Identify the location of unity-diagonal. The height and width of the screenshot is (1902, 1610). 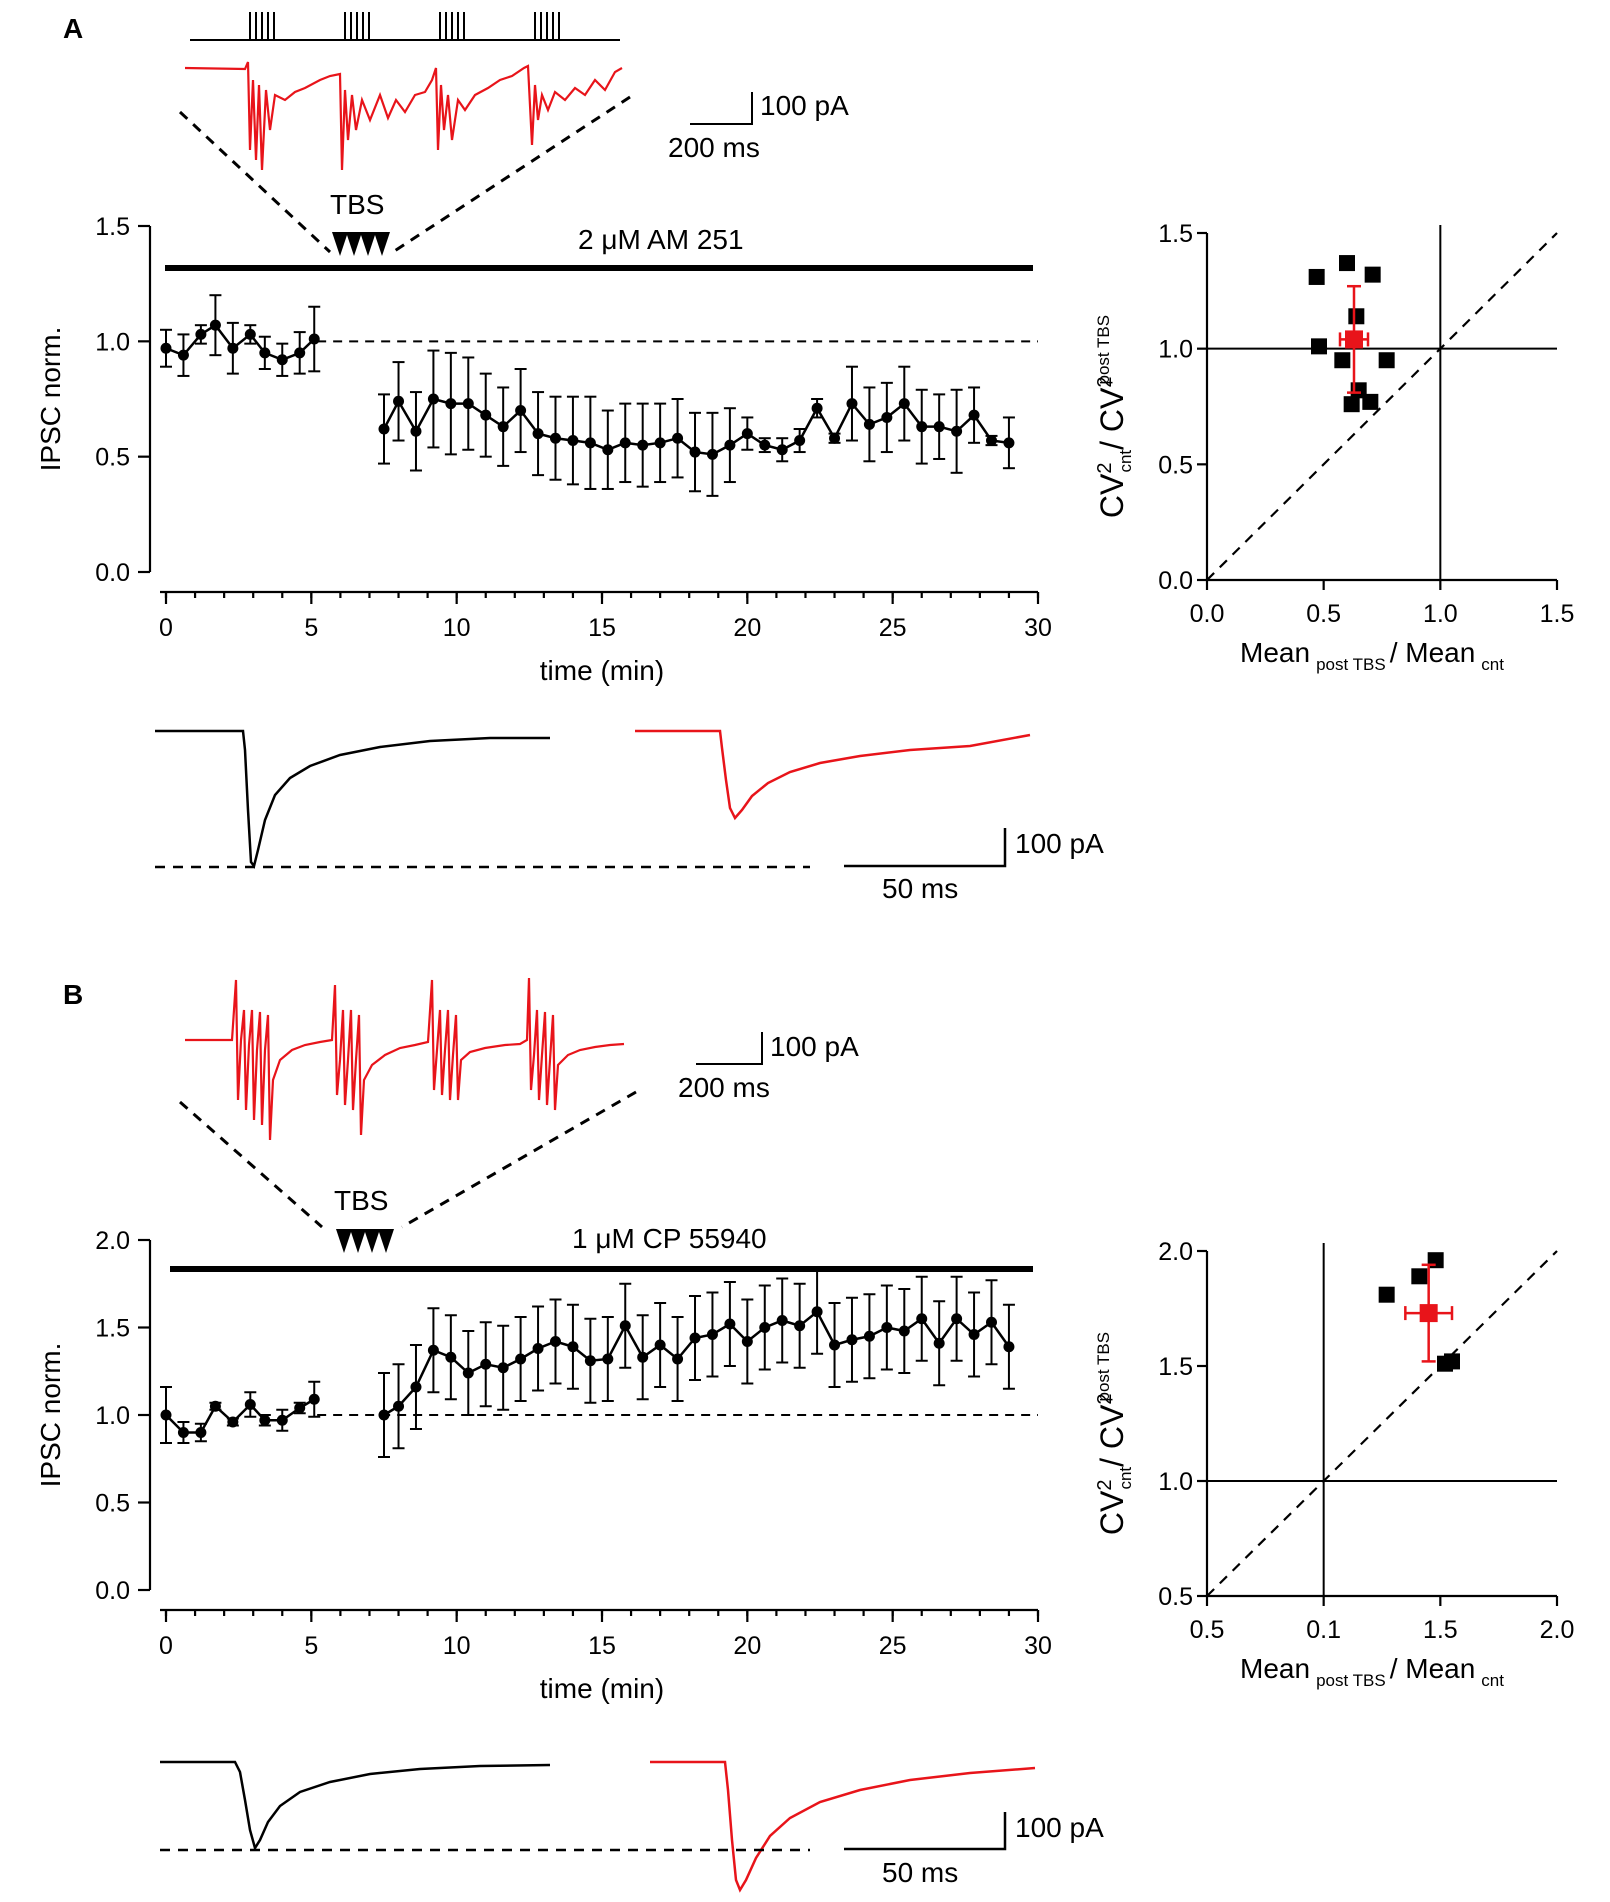
(1382, 1423).